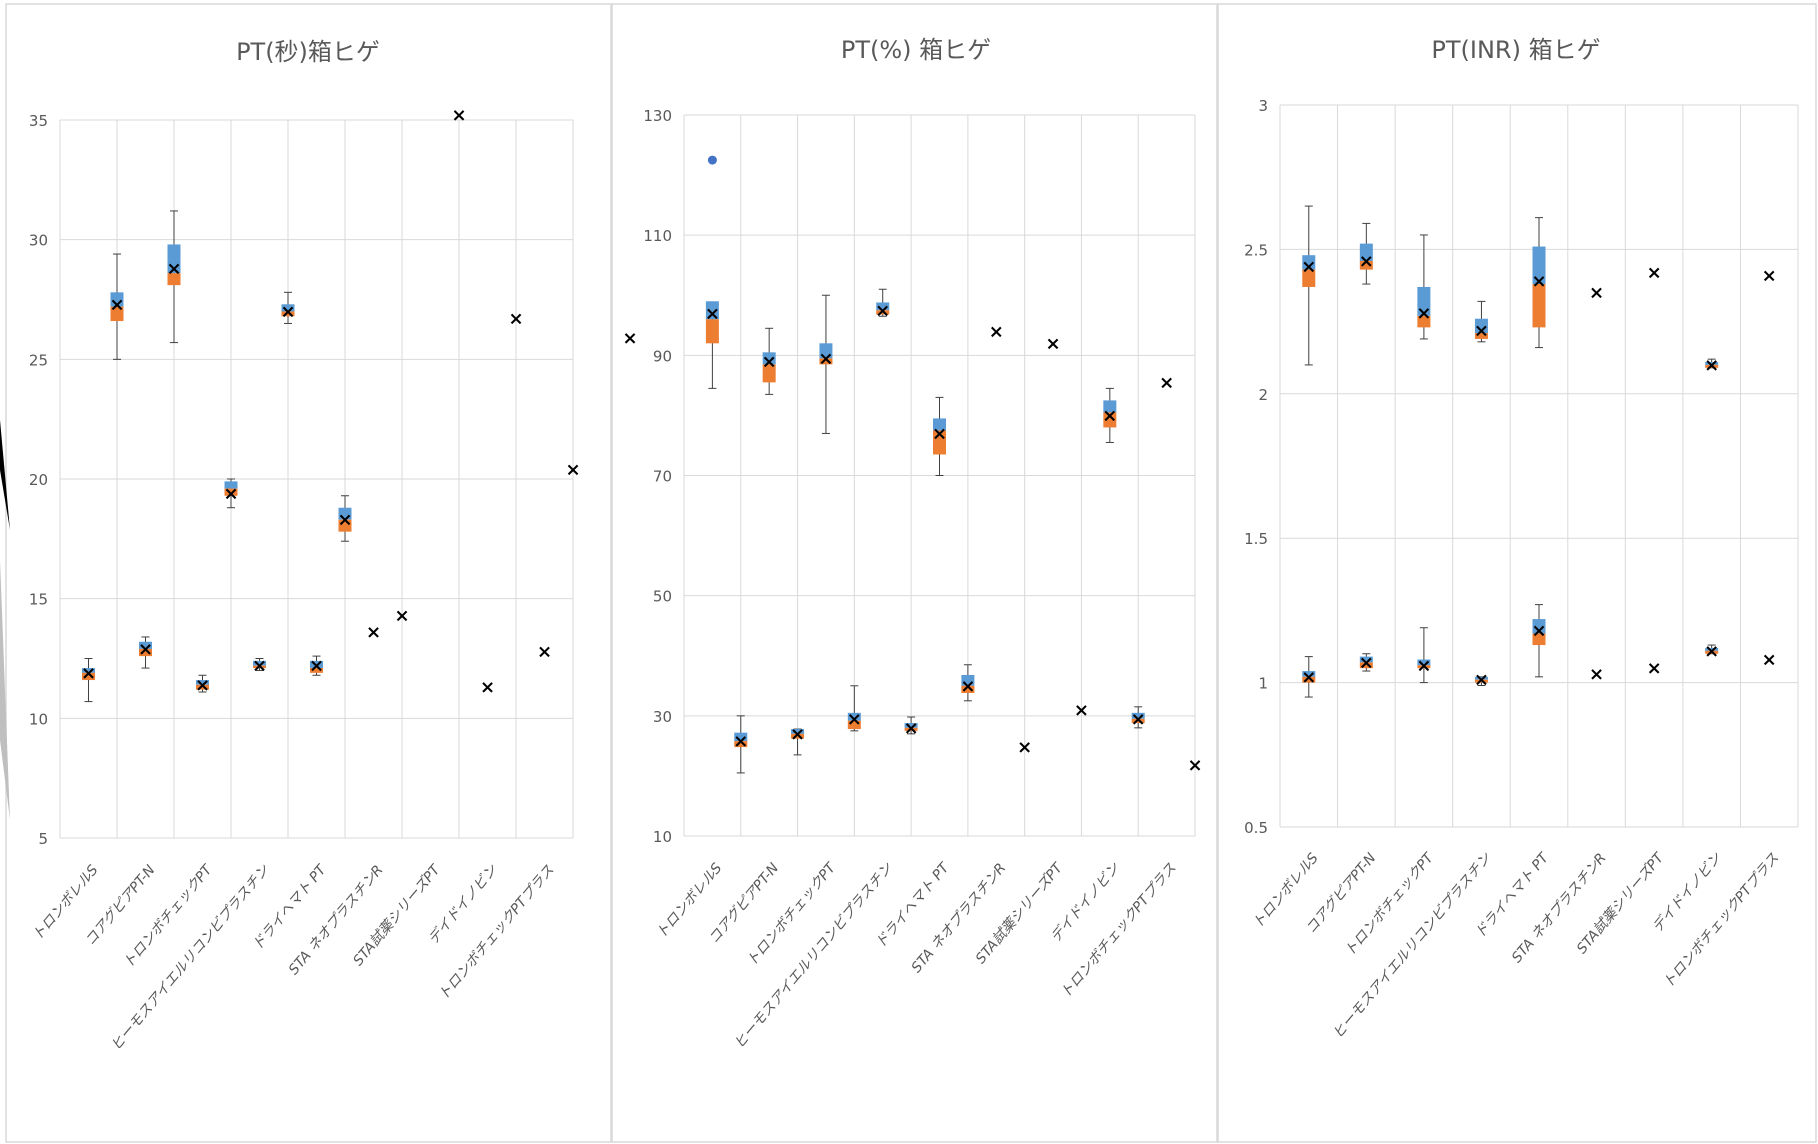 The width and height of the screenshot is (1818, 1144). What do you see at coordinates (38, 480) in the screenshot?
I see `y-tick-label: 20` at bounding box center [38, 480].